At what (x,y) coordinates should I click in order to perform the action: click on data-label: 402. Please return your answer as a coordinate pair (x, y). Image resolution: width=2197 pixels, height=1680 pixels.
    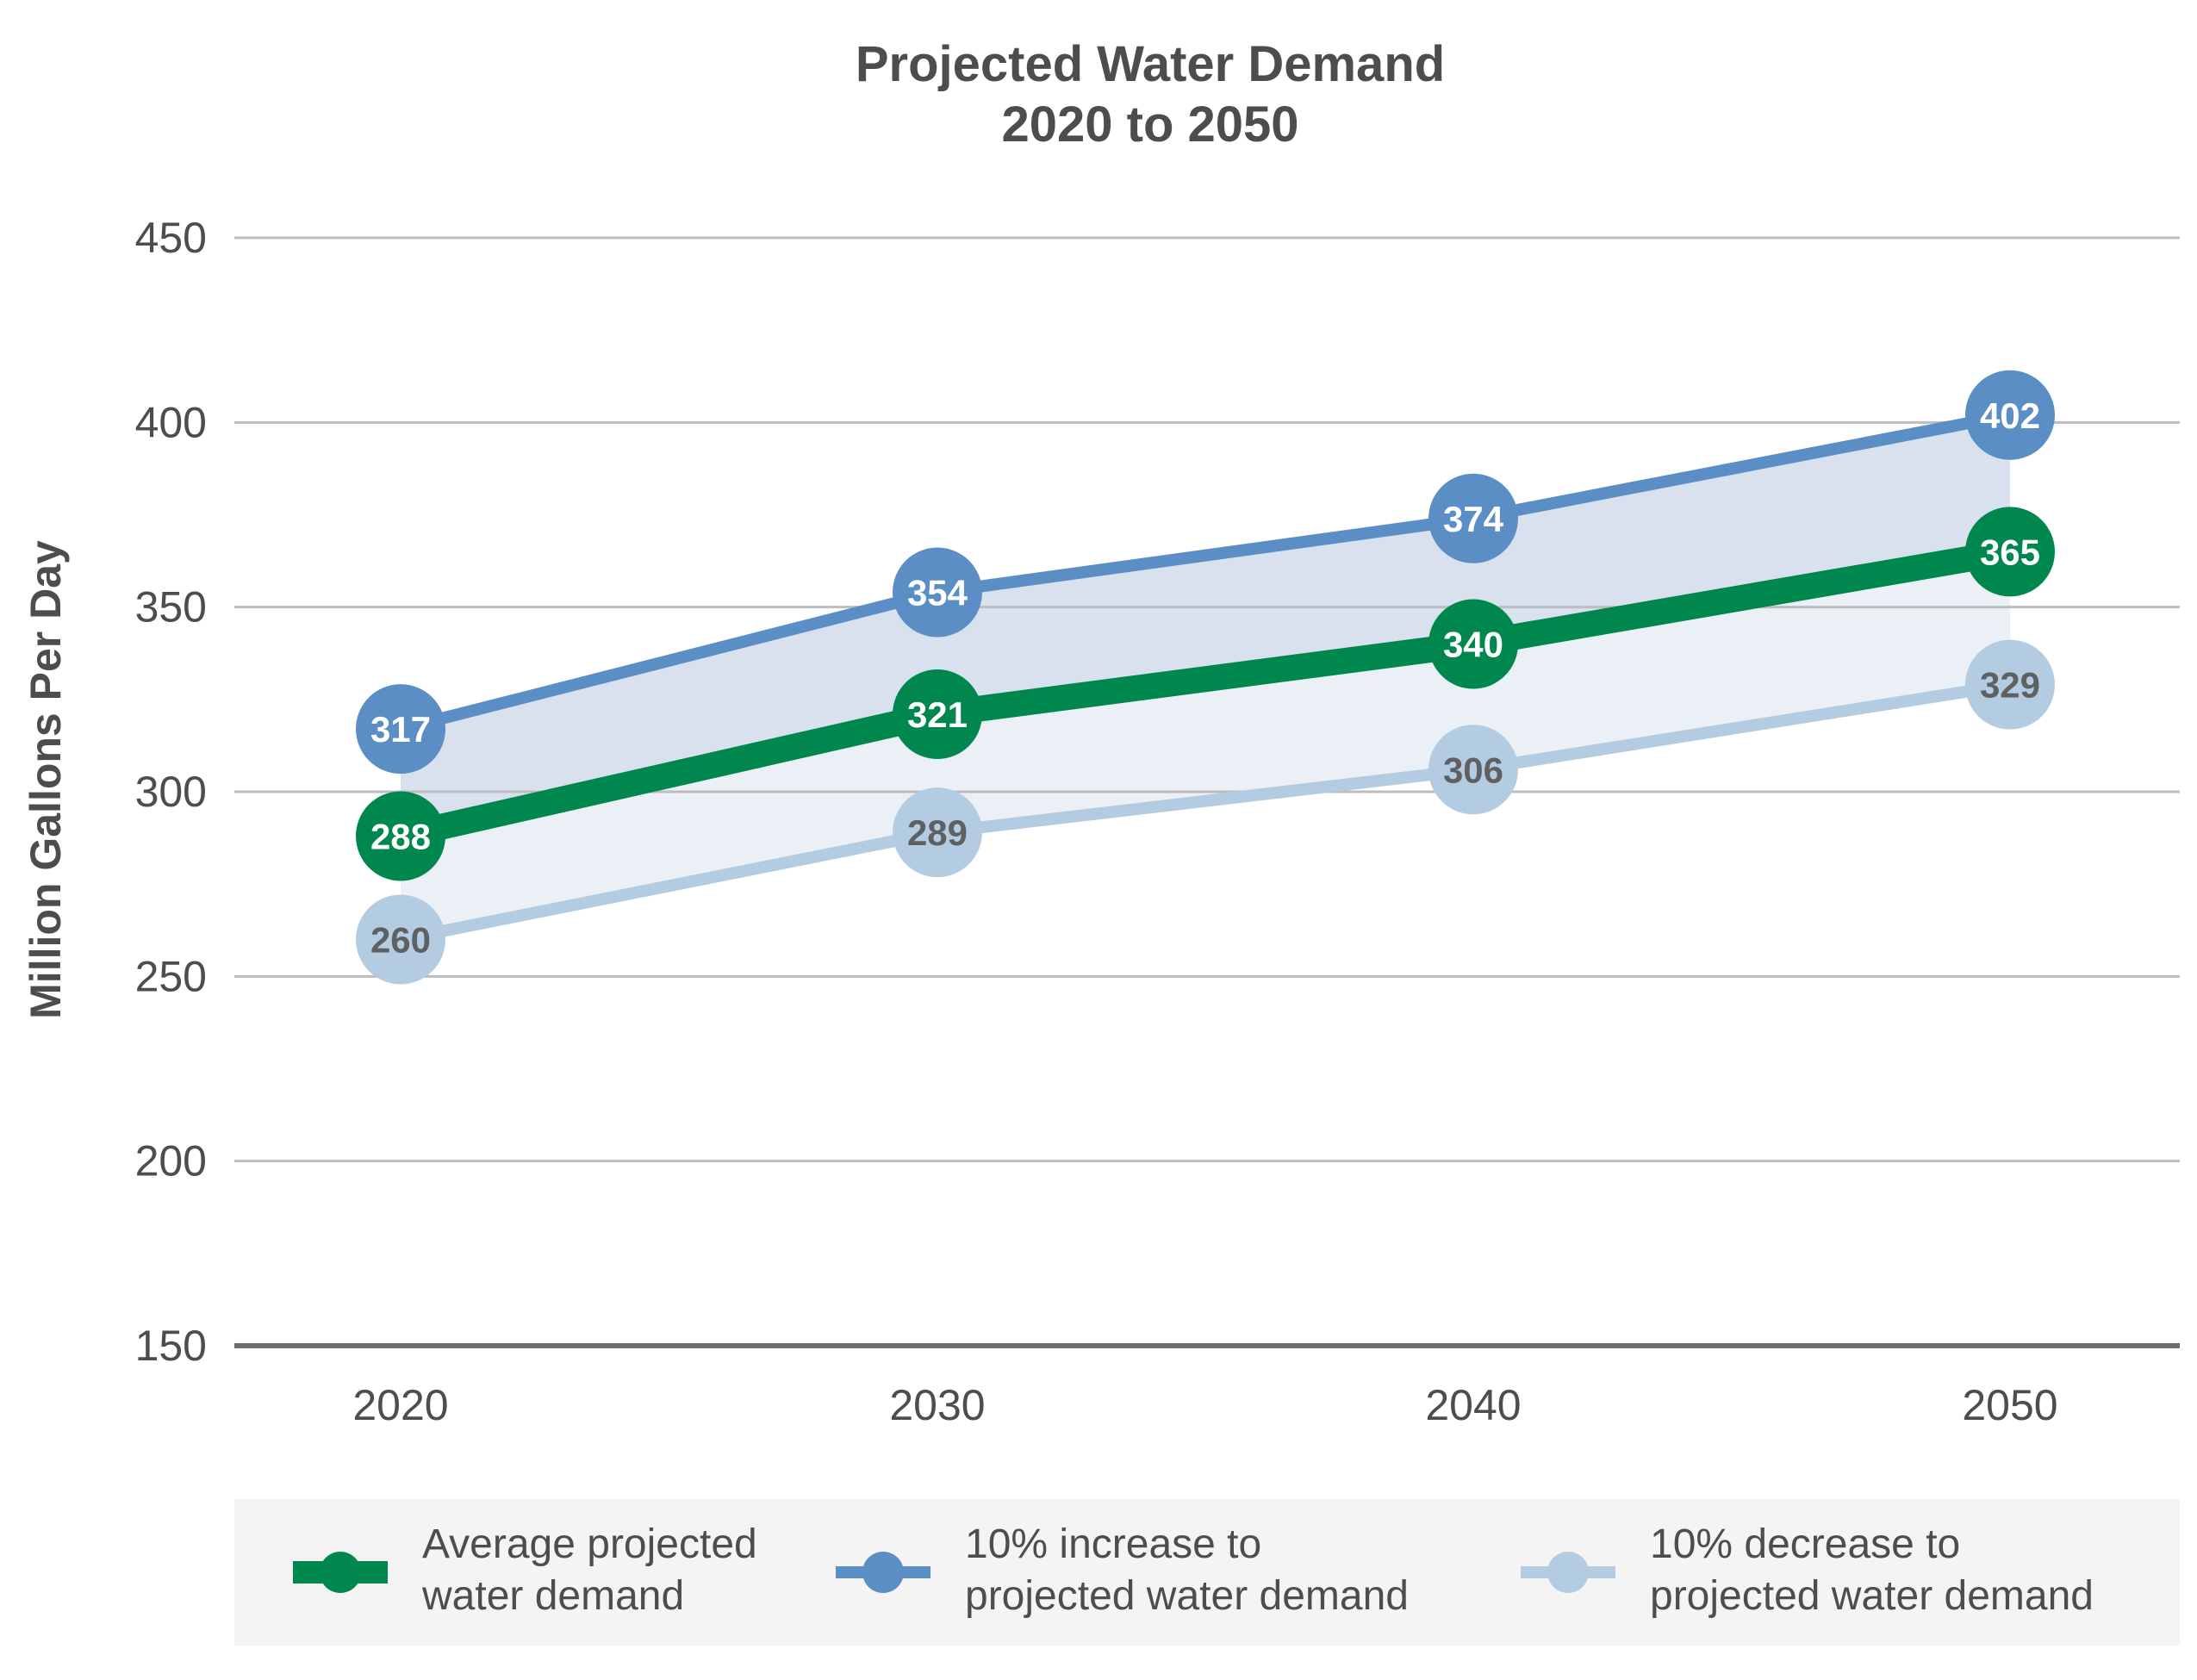
    Looking at the image, I should click on (2010, 416).